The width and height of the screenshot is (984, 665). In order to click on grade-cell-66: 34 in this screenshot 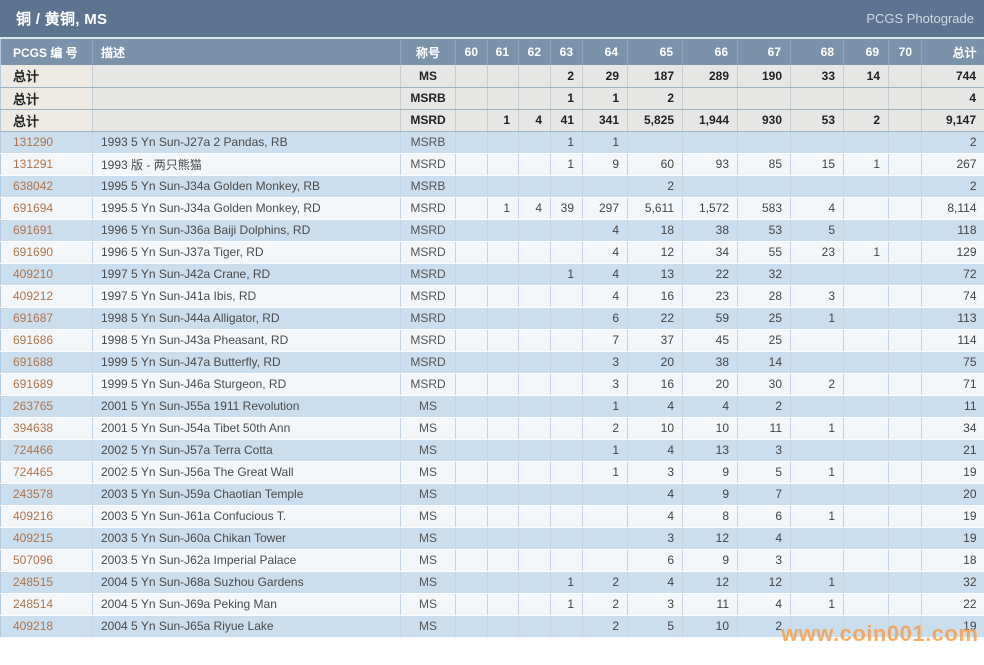, I will do `click(710, 252)`.